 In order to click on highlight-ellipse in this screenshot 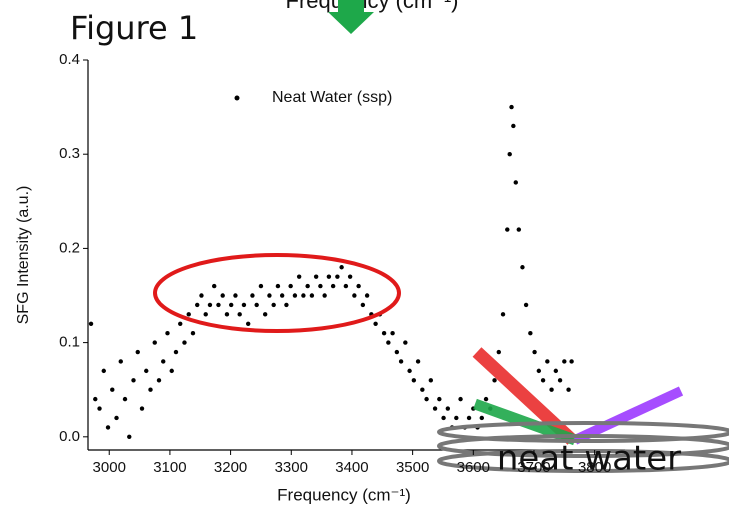, I will do `click(277, 293)`.